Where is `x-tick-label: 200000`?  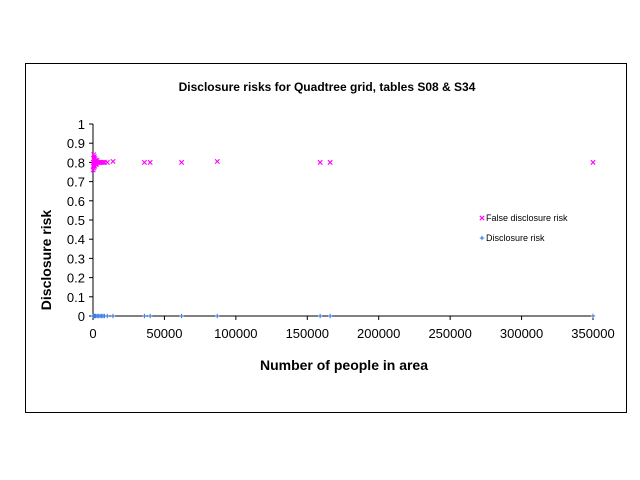
x-tick-label: 200000 is located at coordinates (378, 333).